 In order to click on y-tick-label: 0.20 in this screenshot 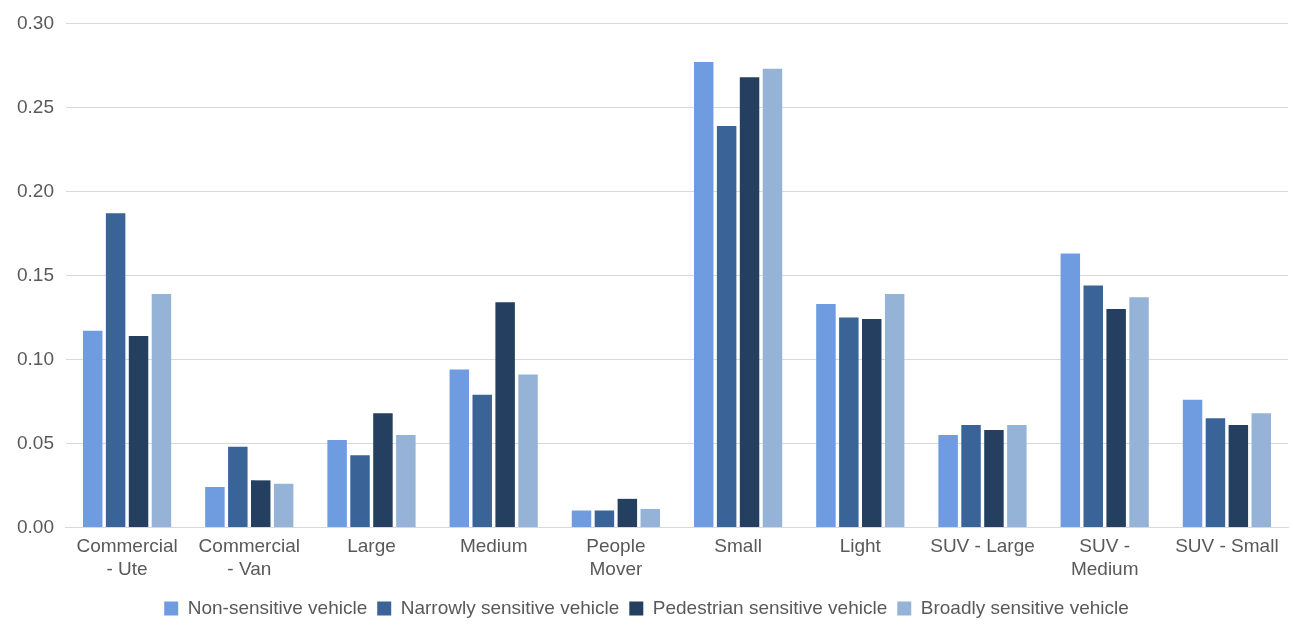, I will do `click(35, 190)`.